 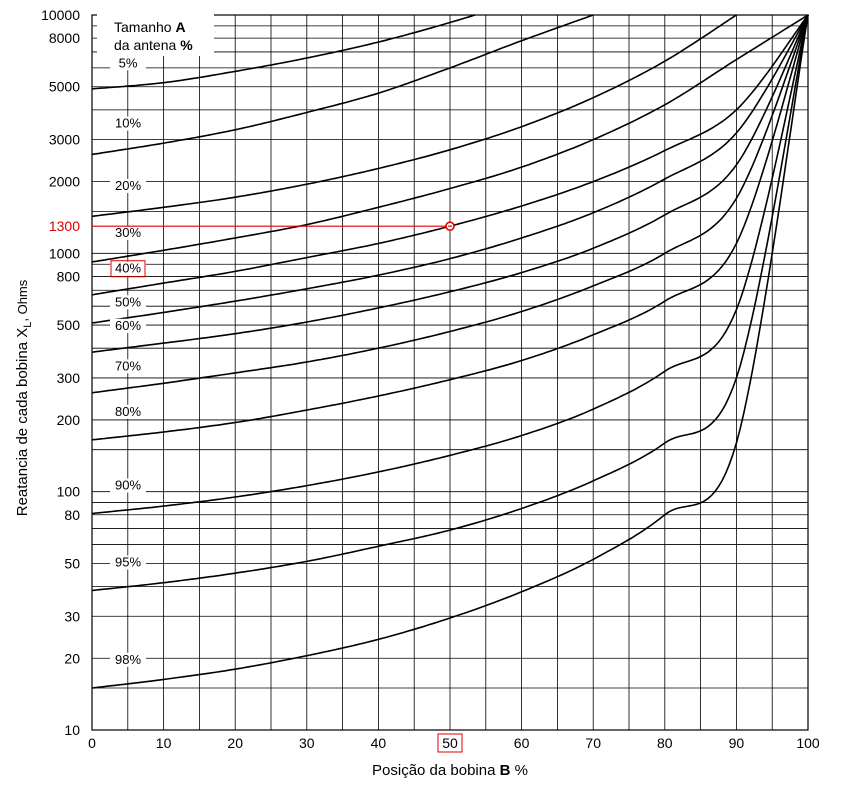 I want to click on x-tick-label: 0, so click(x=92, y=743).